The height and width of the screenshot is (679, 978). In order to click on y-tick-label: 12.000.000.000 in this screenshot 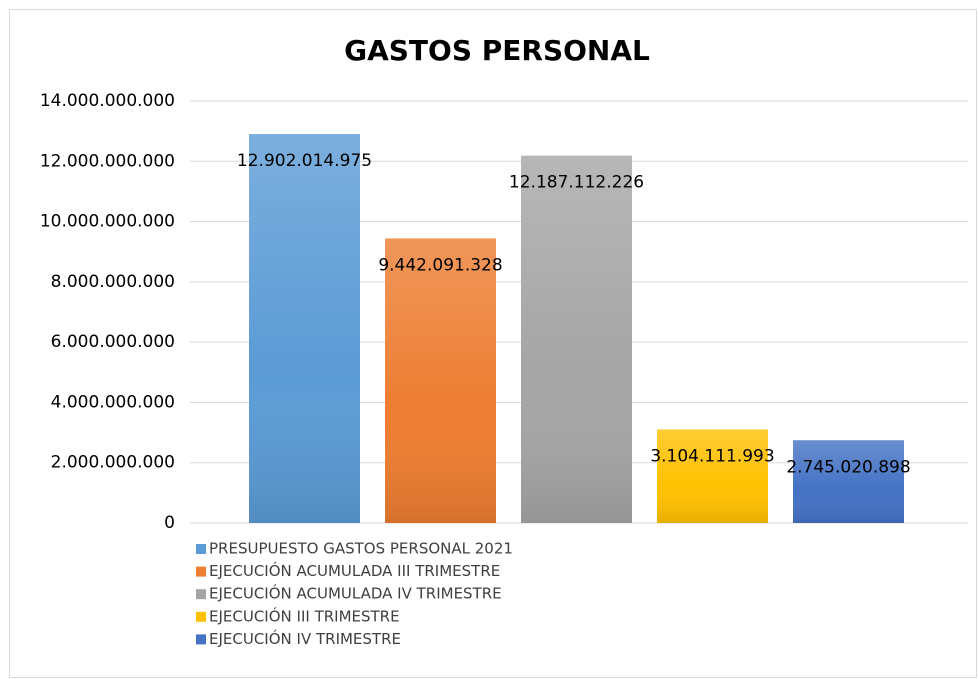, I will do `click(107, 161)`.